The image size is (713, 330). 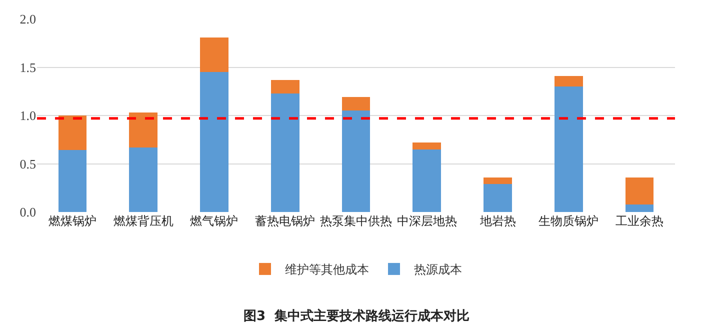 What do you see at coordinates (327, 269) in the screenshot?
I see `legend-label: 维护等其他成本` at bounding box center [327, 269].